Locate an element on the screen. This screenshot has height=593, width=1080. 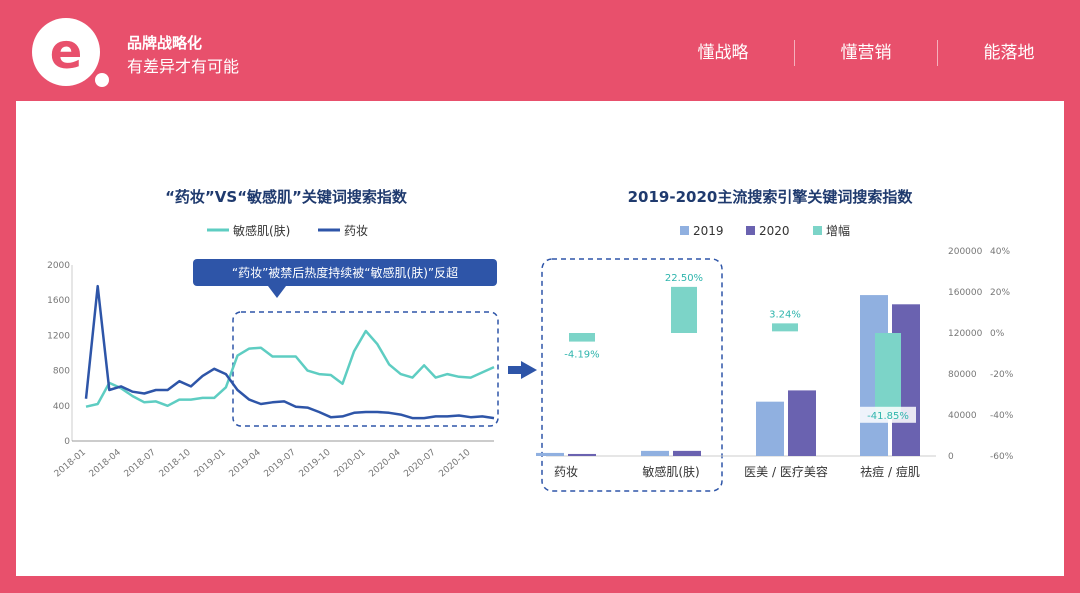
nav-item-execution: 能落地 is located at coordinates (1009, 53).